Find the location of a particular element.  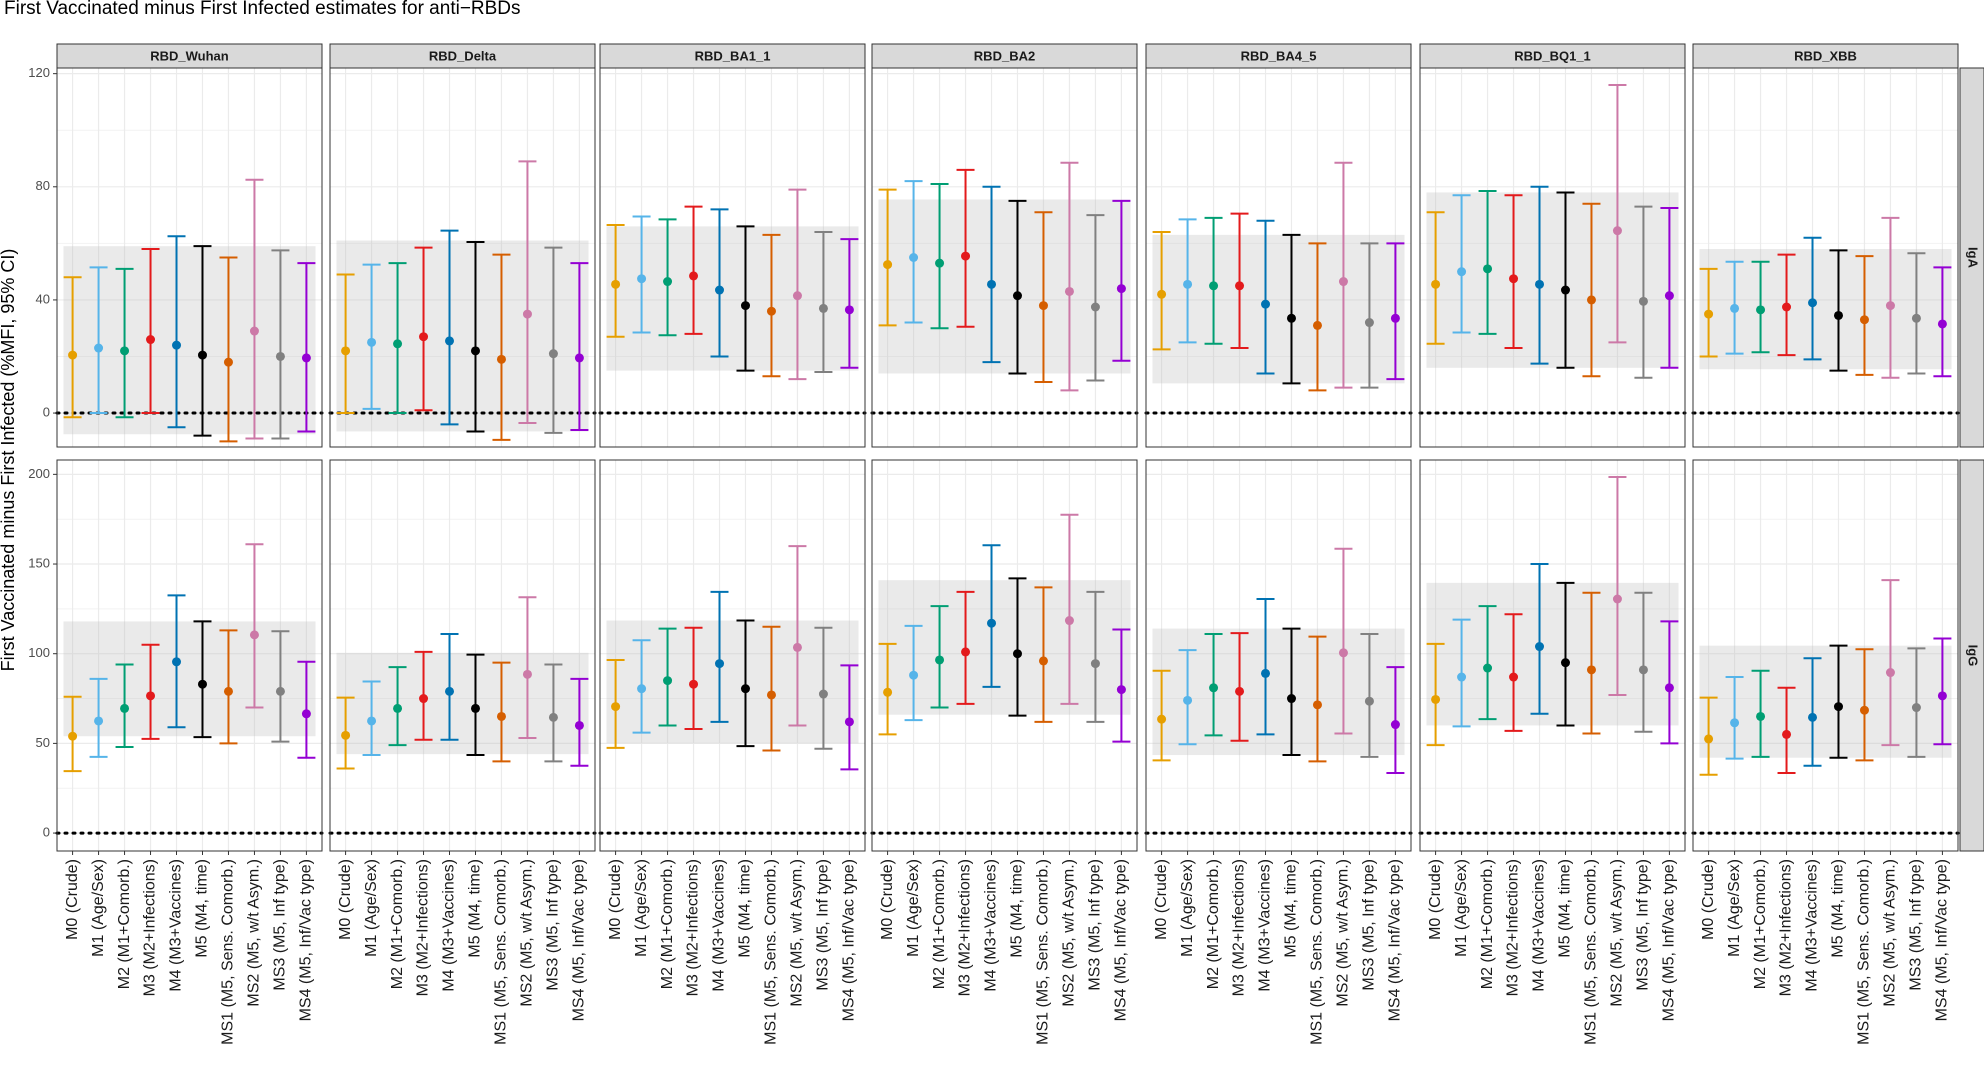

x-tick-label-RBD_XBB-2: M2 (M1+Comorb.) is located at coordinates (1760, 924).